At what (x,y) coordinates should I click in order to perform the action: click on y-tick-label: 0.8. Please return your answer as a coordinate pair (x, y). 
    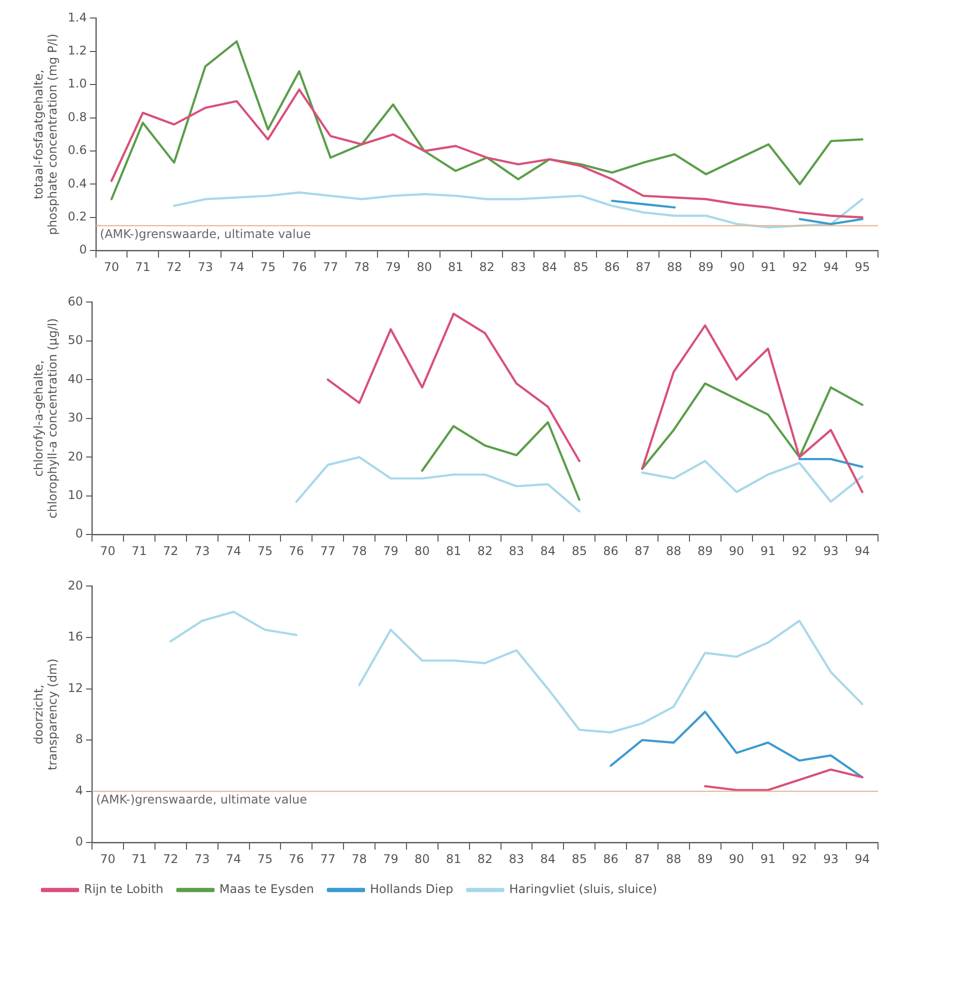
    Looking at the image, I should click on (77, 117).